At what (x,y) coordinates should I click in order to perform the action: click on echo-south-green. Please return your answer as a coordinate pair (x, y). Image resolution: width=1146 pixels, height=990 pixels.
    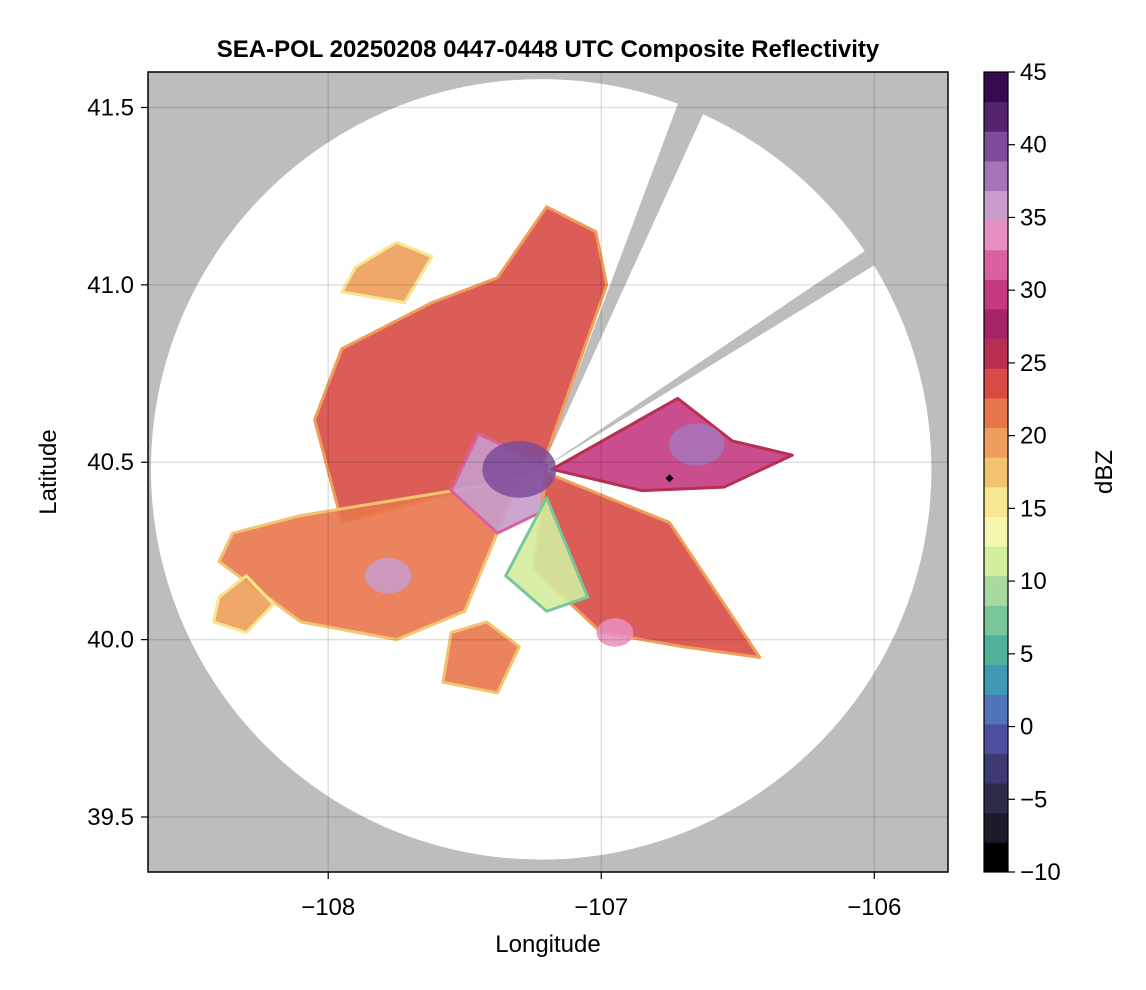
    Looking at the image, I should click on (547, 554).